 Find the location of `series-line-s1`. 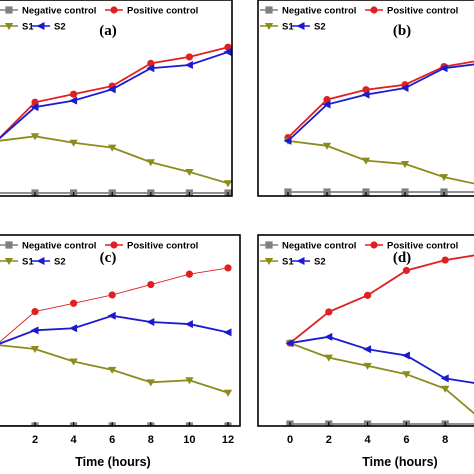

series-line-s1 is located at coordinates (114, 160).